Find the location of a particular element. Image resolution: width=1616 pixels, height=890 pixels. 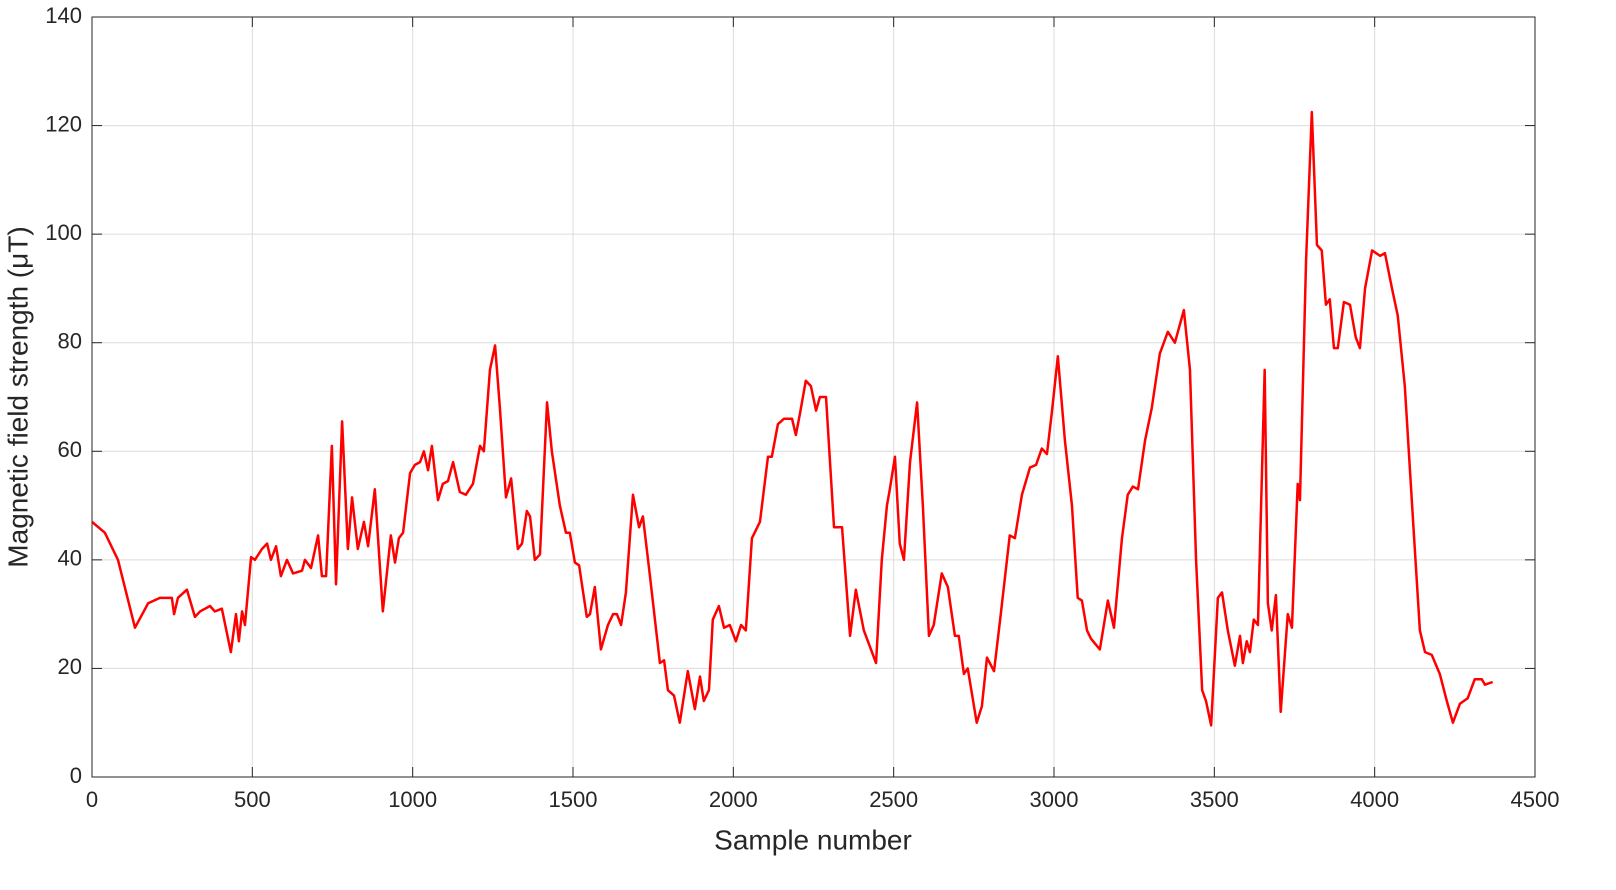

x-tick-label: 2000 is located at coordinates (733, 799).